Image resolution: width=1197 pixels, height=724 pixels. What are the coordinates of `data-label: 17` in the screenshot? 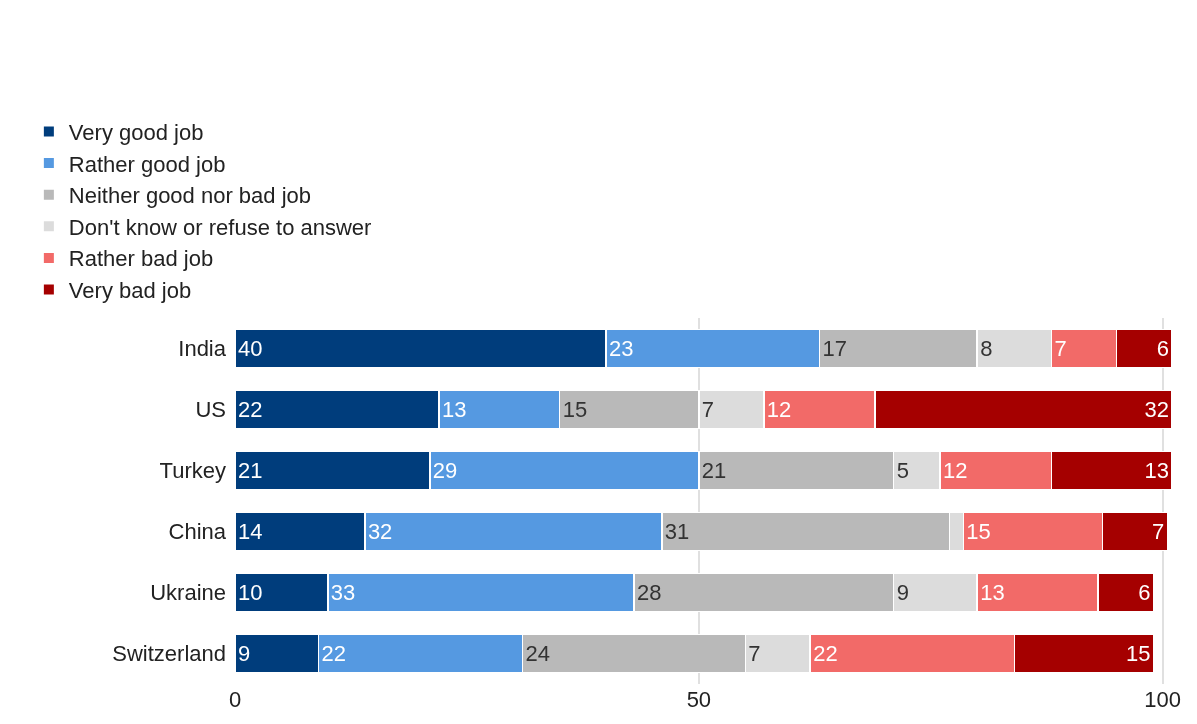 It's located at (834, 348).